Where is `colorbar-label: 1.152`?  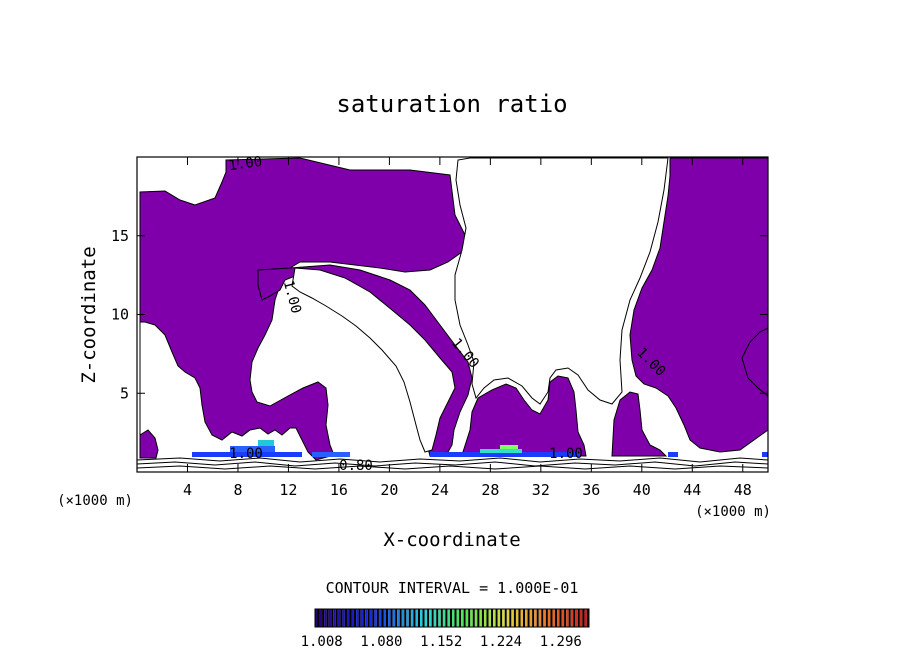
colorbar-label: 1.152 is located at coordinates (441, 642).